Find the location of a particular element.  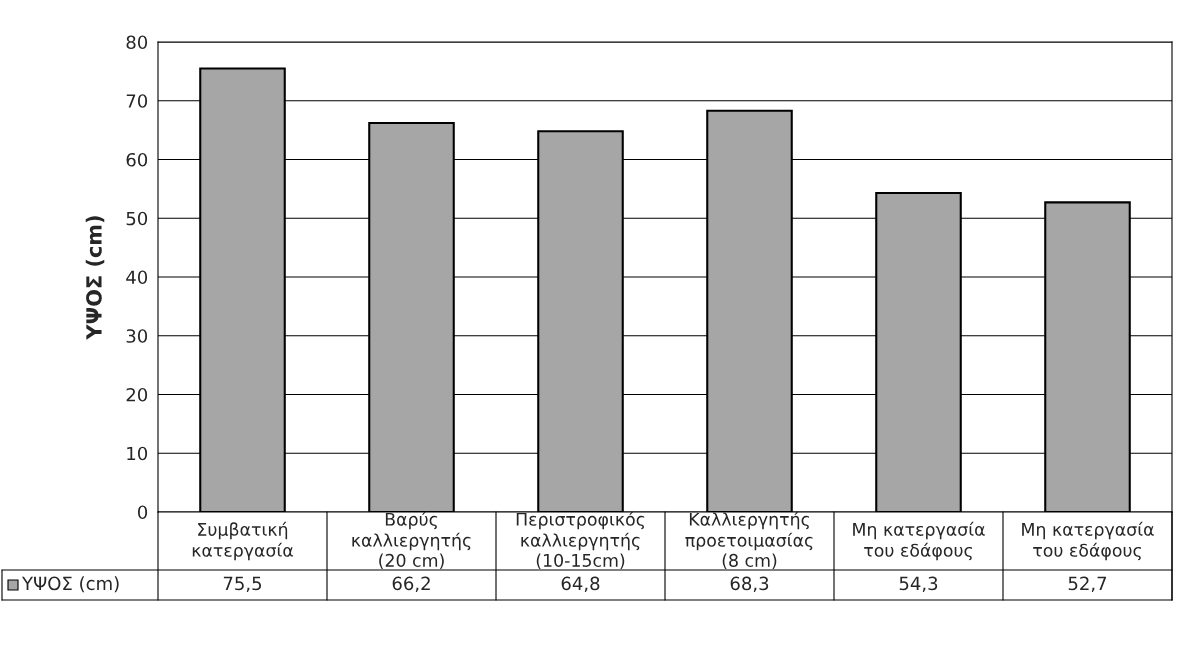

y-tick-label: 60 is located at coordinates (137, 159).